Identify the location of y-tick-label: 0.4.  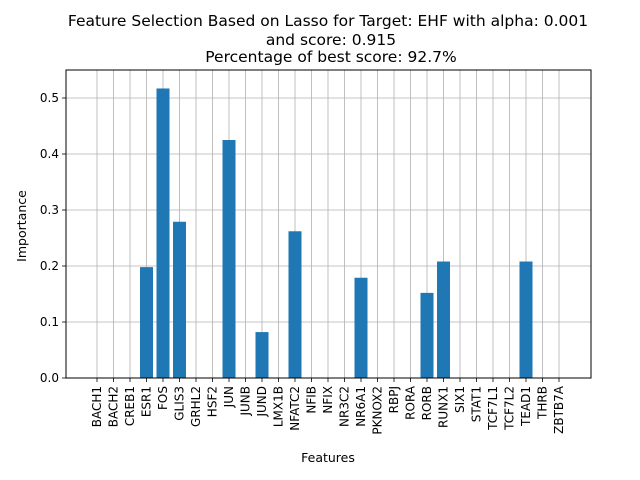
(49, 154).